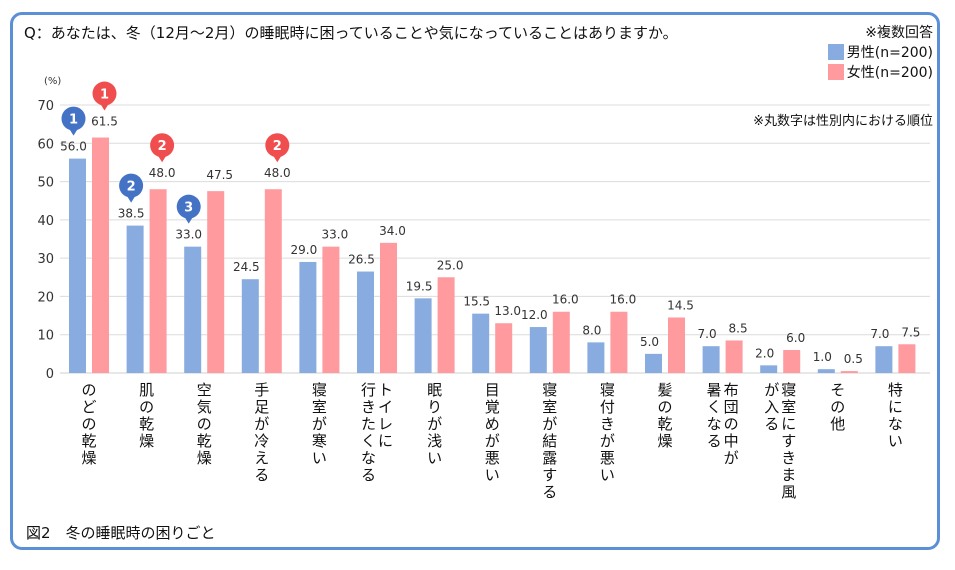  I want to click on x-category-char: ま, so click(788, 475).